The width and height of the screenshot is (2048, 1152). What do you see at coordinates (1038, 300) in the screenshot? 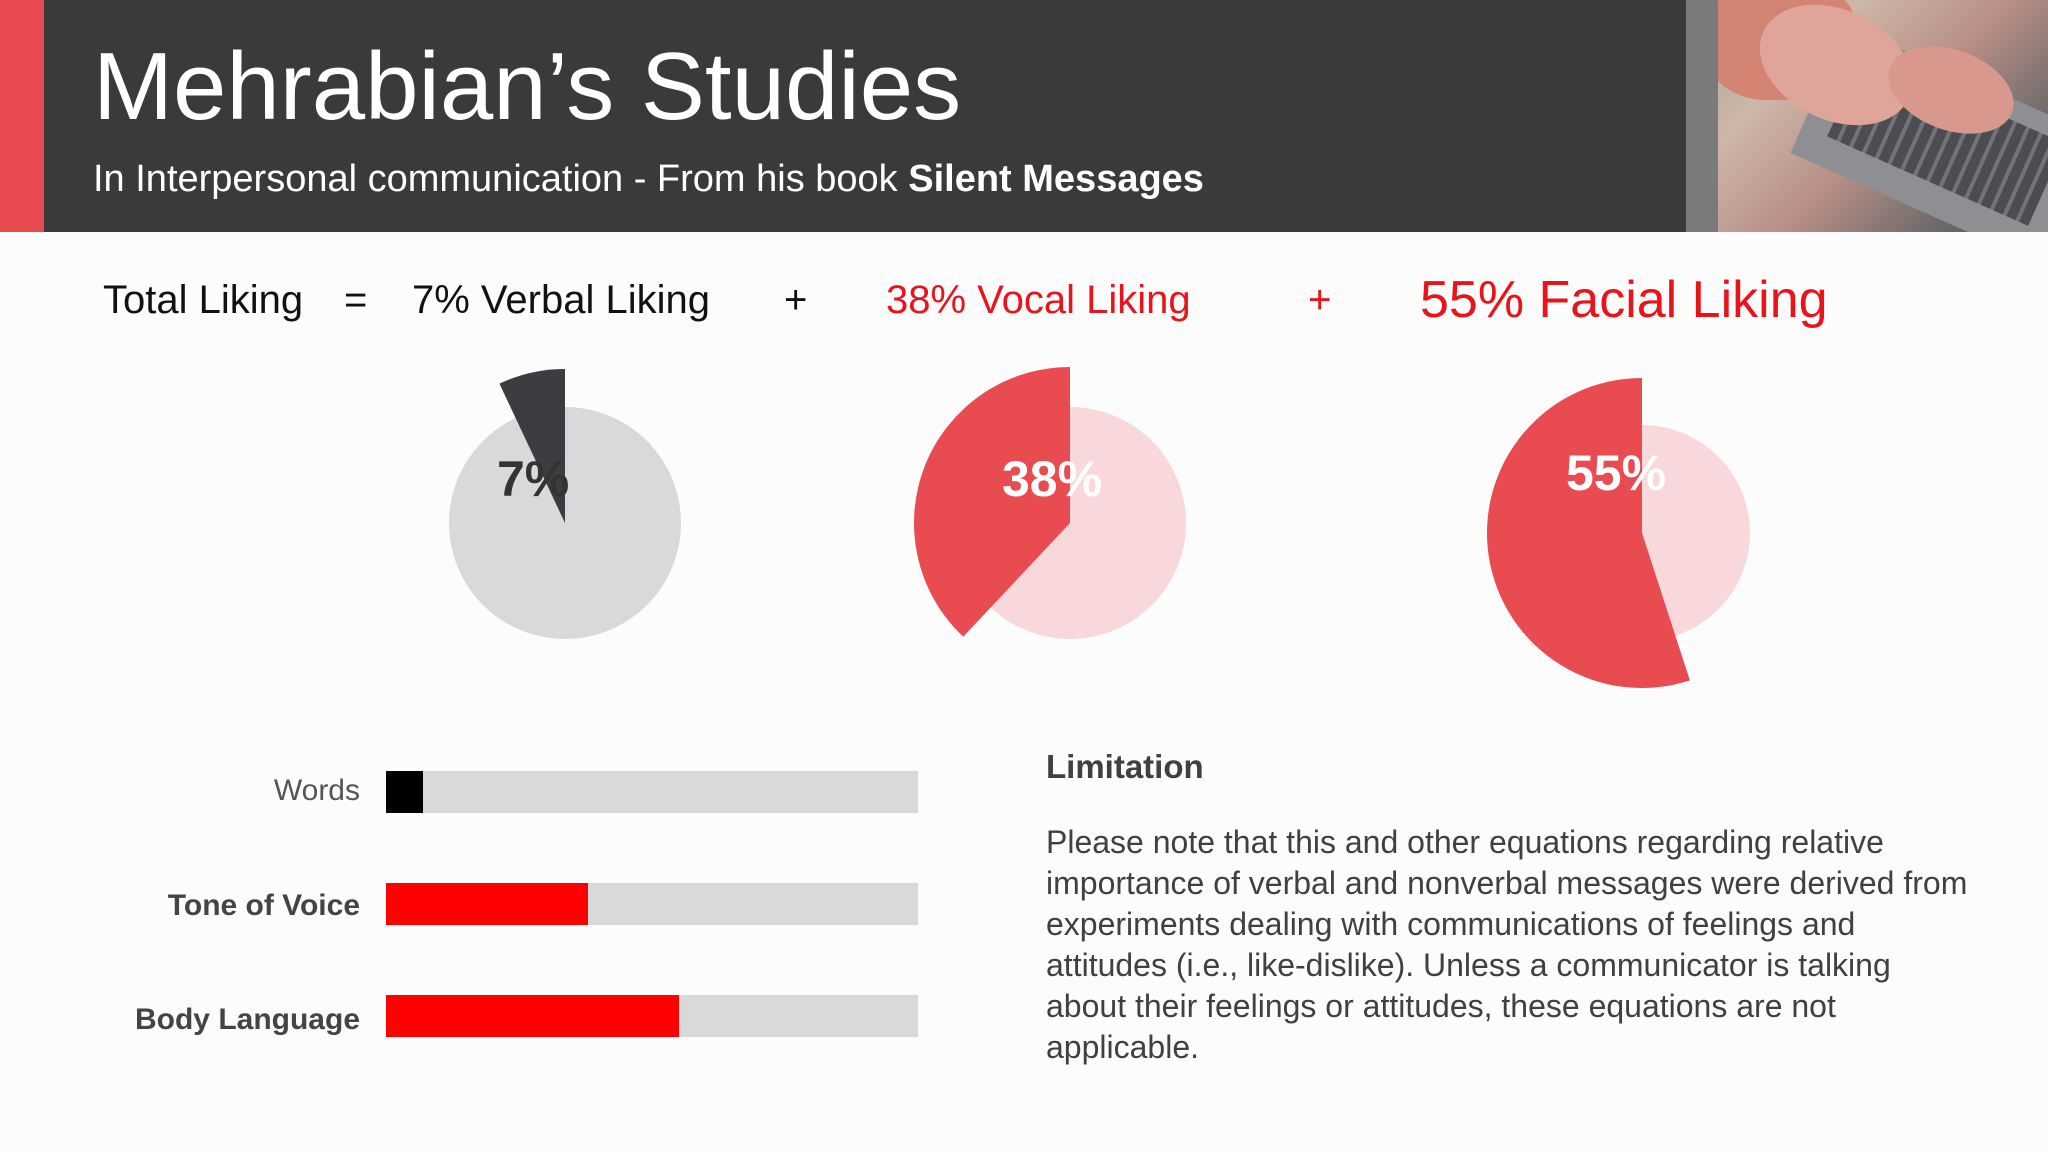
I see `equation-vocal-liking: 38% Vocal Liking` at bounding box center [1038, 300].